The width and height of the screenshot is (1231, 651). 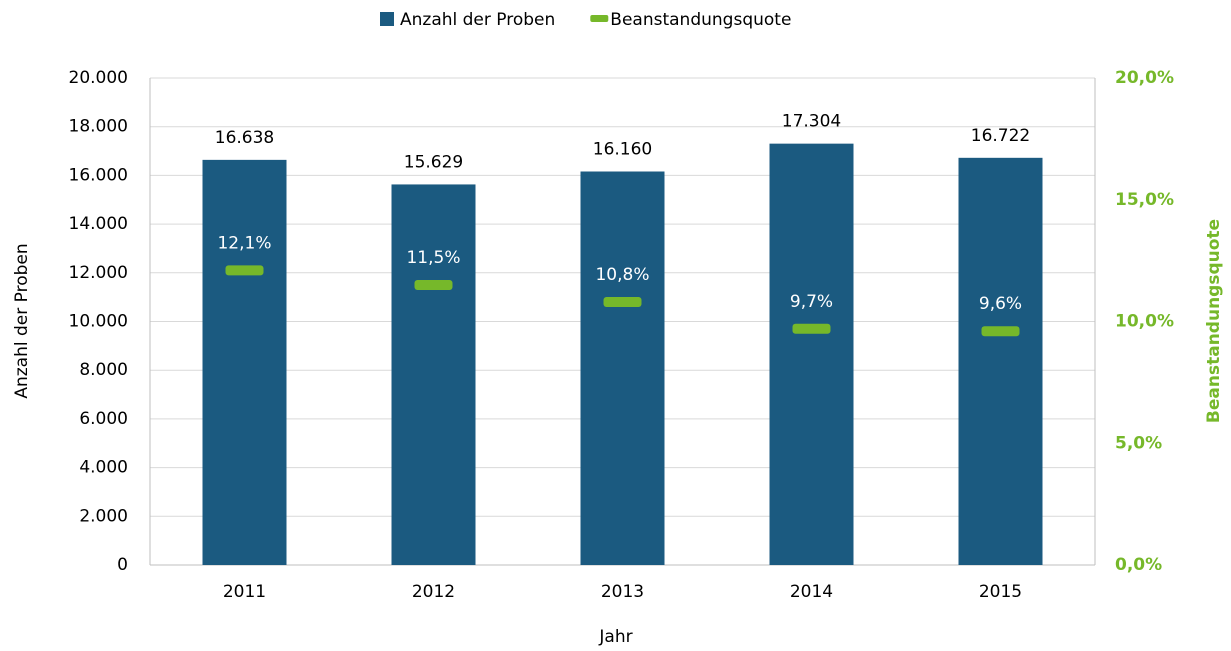 I want to click on x-tick-label: 2015, so click(x=1000, y=592).